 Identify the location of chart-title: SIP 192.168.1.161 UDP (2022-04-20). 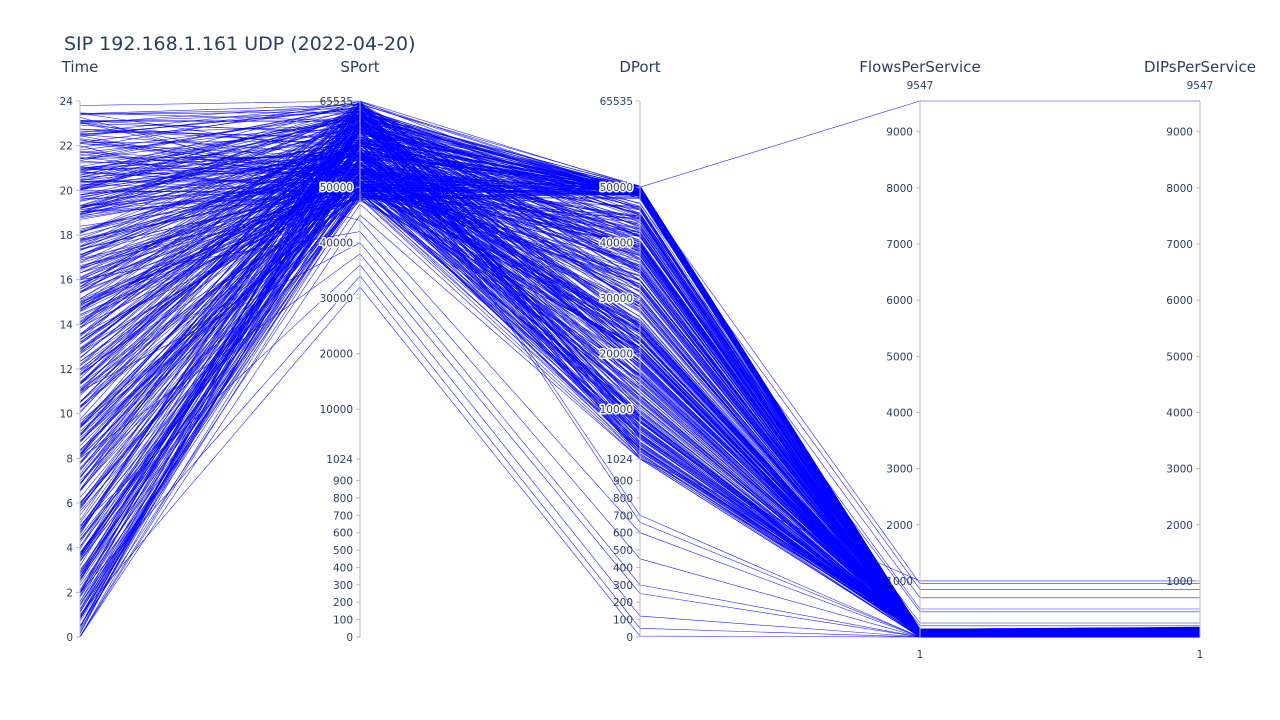
(239, 44).